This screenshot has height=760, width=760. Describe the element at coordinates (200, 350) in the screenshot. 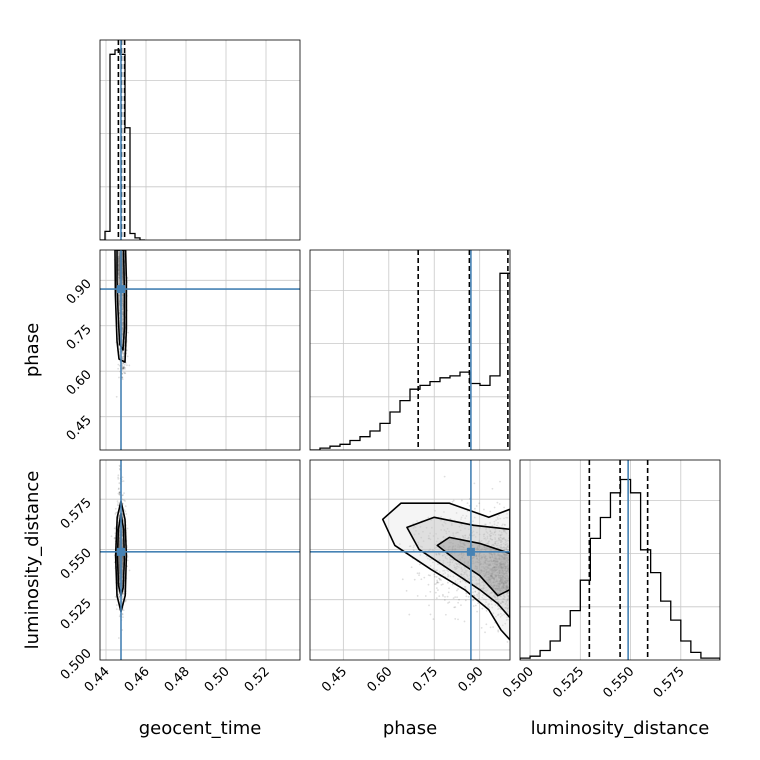

I see `panel-frame` at that location.